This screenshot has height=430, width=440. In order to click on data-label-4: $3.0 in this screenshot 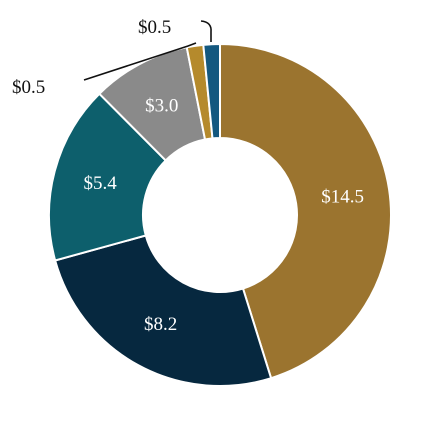, I will do `click(161, 106)`.